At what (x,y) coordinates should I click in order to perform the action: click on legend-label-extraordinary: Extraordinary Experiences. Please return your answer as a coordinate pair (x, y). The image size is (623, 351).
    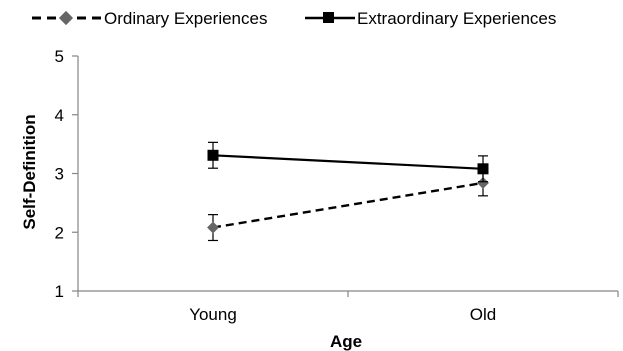
    Looking at the image, I should click on (456, 18).